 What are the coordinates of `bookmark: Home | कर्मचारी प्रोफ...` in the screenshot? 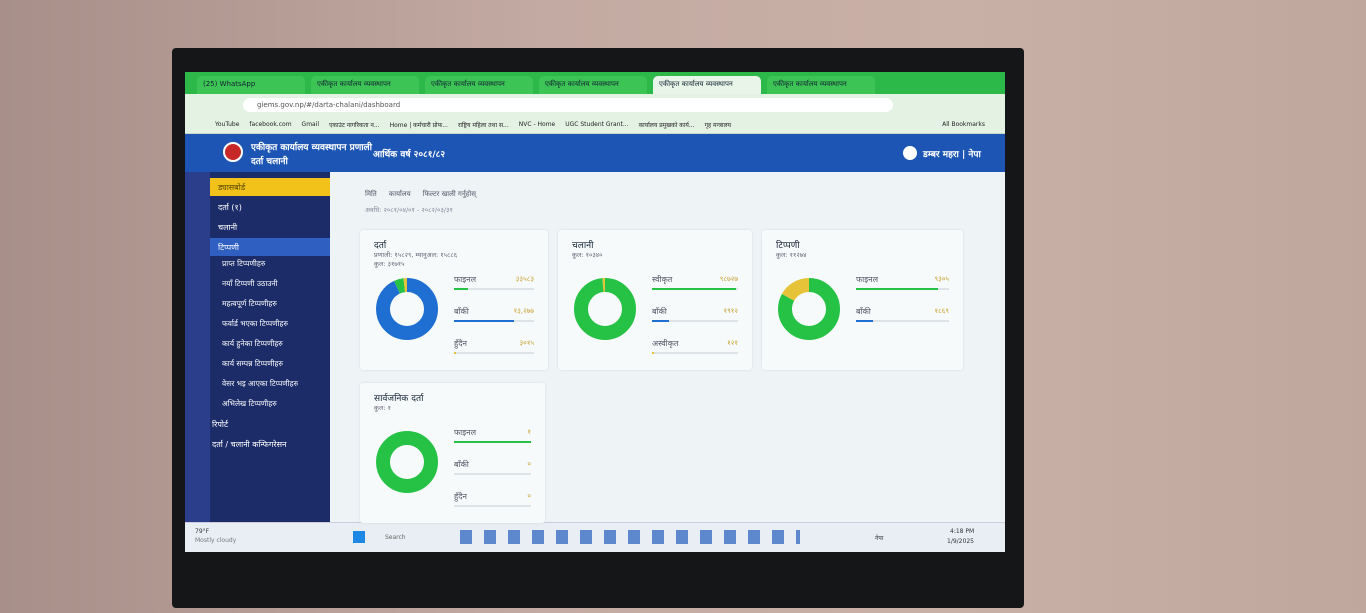 It's located at (418, 125).